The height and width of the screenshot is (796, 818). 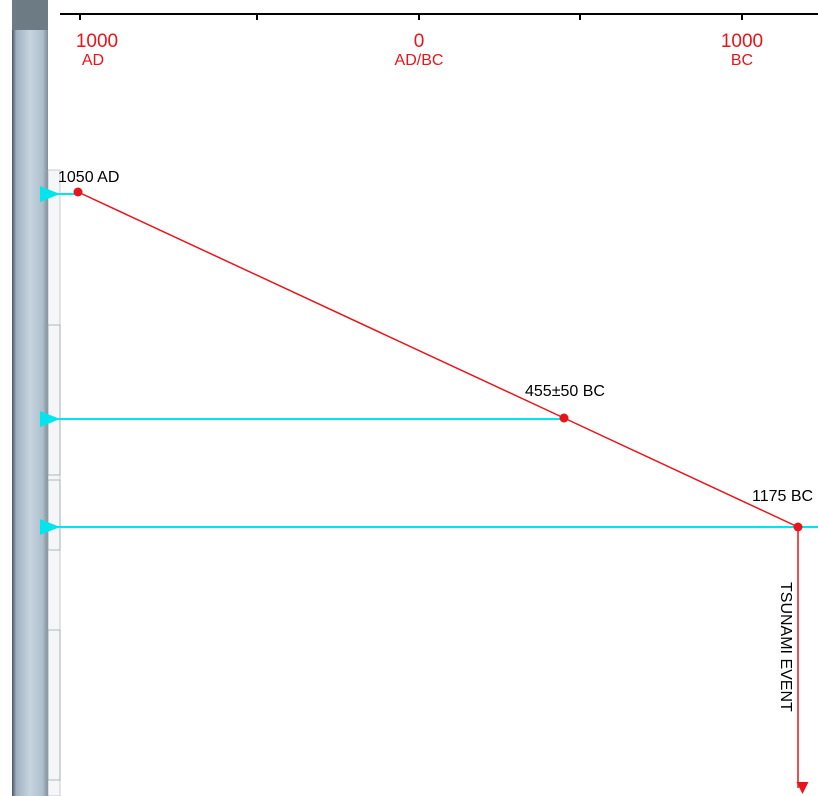 What do you see at coordinates (742, 60) in the screenshot?
I see `tick-era: BC` at bounding box center [742, 60].